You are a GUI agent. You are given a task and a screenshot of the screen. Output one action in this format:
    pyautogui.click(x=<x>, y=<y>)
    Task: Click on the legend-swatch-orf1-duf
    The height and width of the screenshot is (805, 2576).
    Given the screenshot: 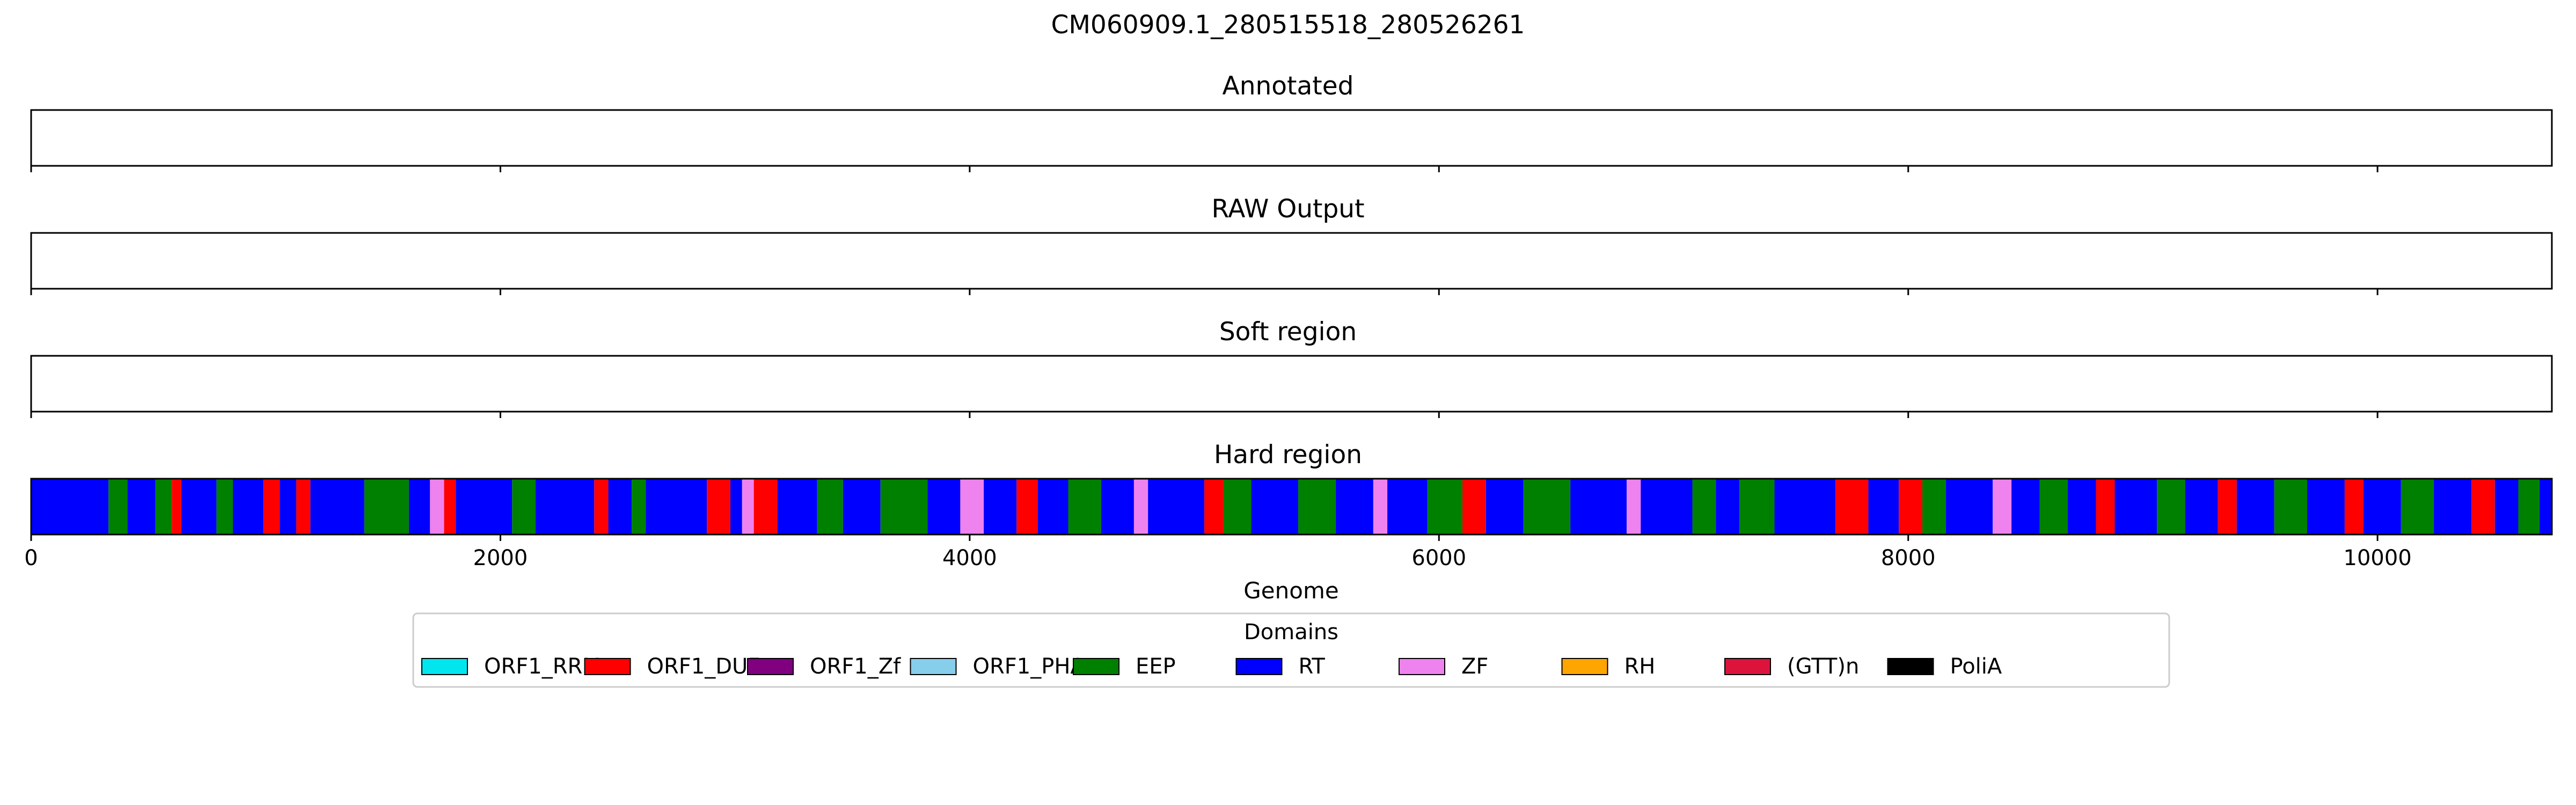 What is the action you would take?
    pyautogui.click(x=607, y=666)
    